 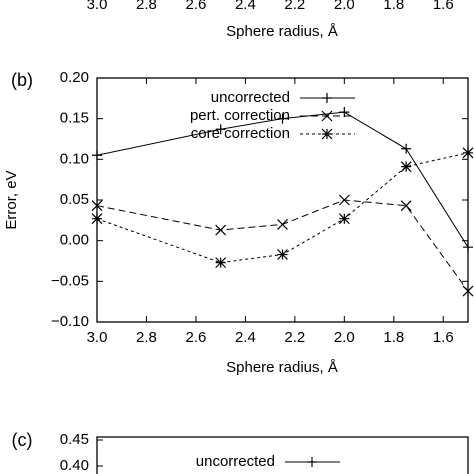 What do you see at coordinates (74, 199) in the screenshot?
I see `y-tick-label: 0.05` at bounding box center [74, 199].